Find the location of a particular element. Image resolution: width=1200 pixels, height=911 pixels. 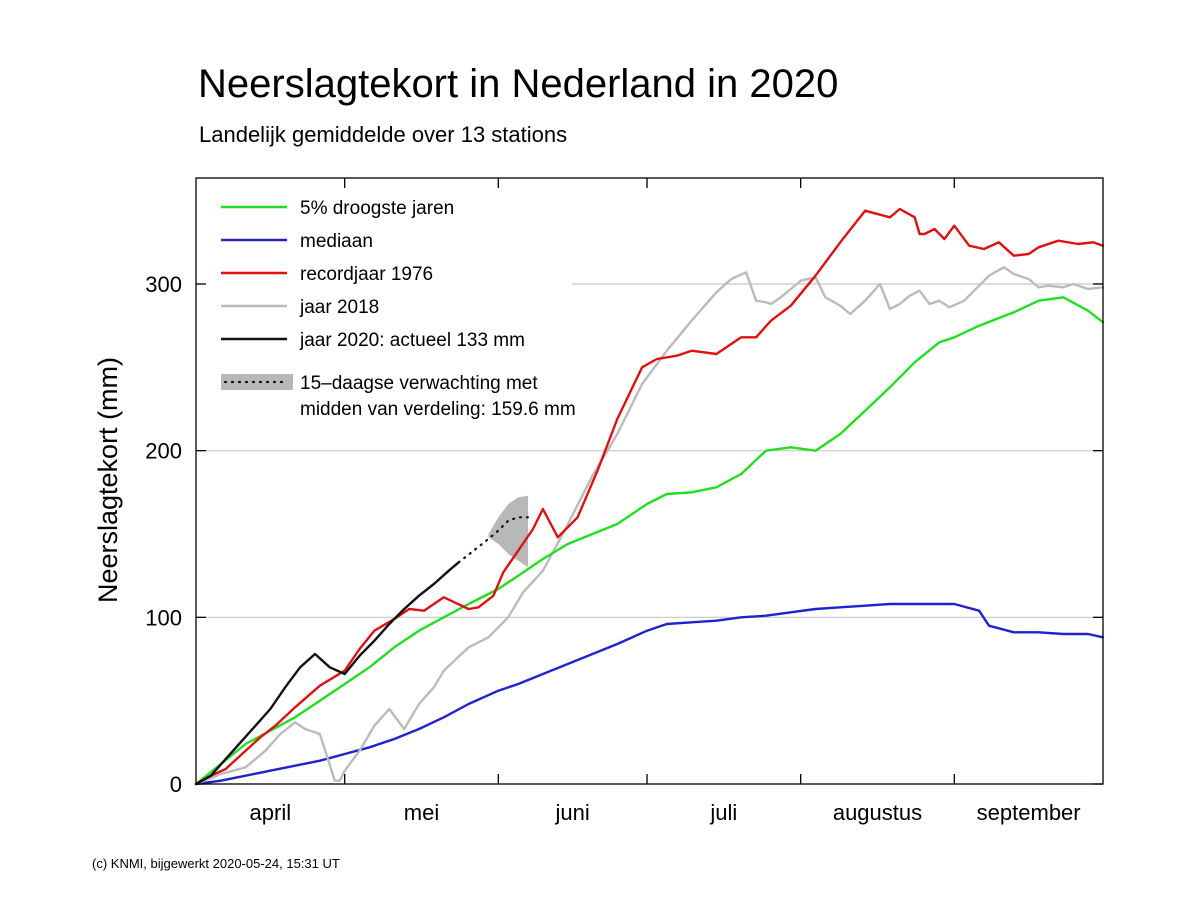

legend-label-mediaan: mediaan is located at coordinates (336, 241).